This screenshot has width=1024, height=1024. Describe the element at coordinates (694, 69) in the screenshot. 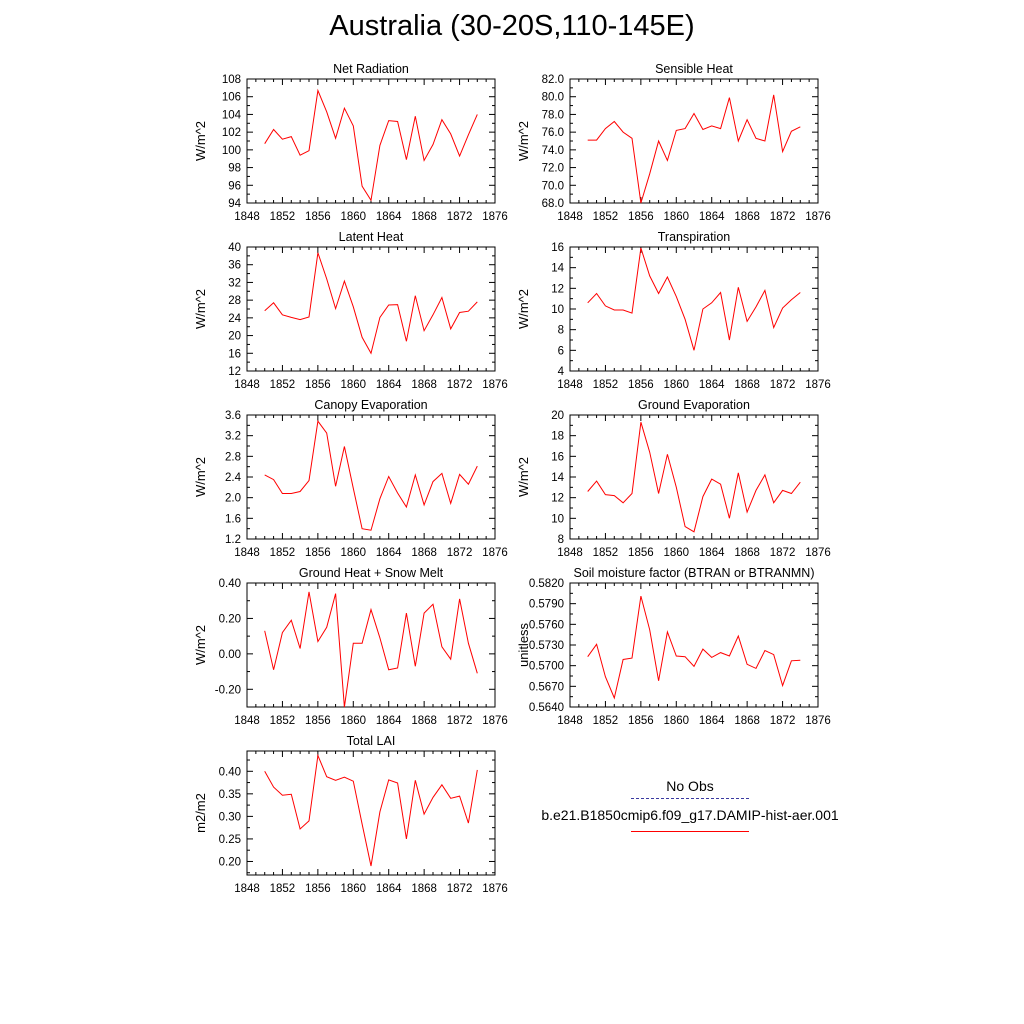

I see `panel-title: Sensible Heat` at that location.